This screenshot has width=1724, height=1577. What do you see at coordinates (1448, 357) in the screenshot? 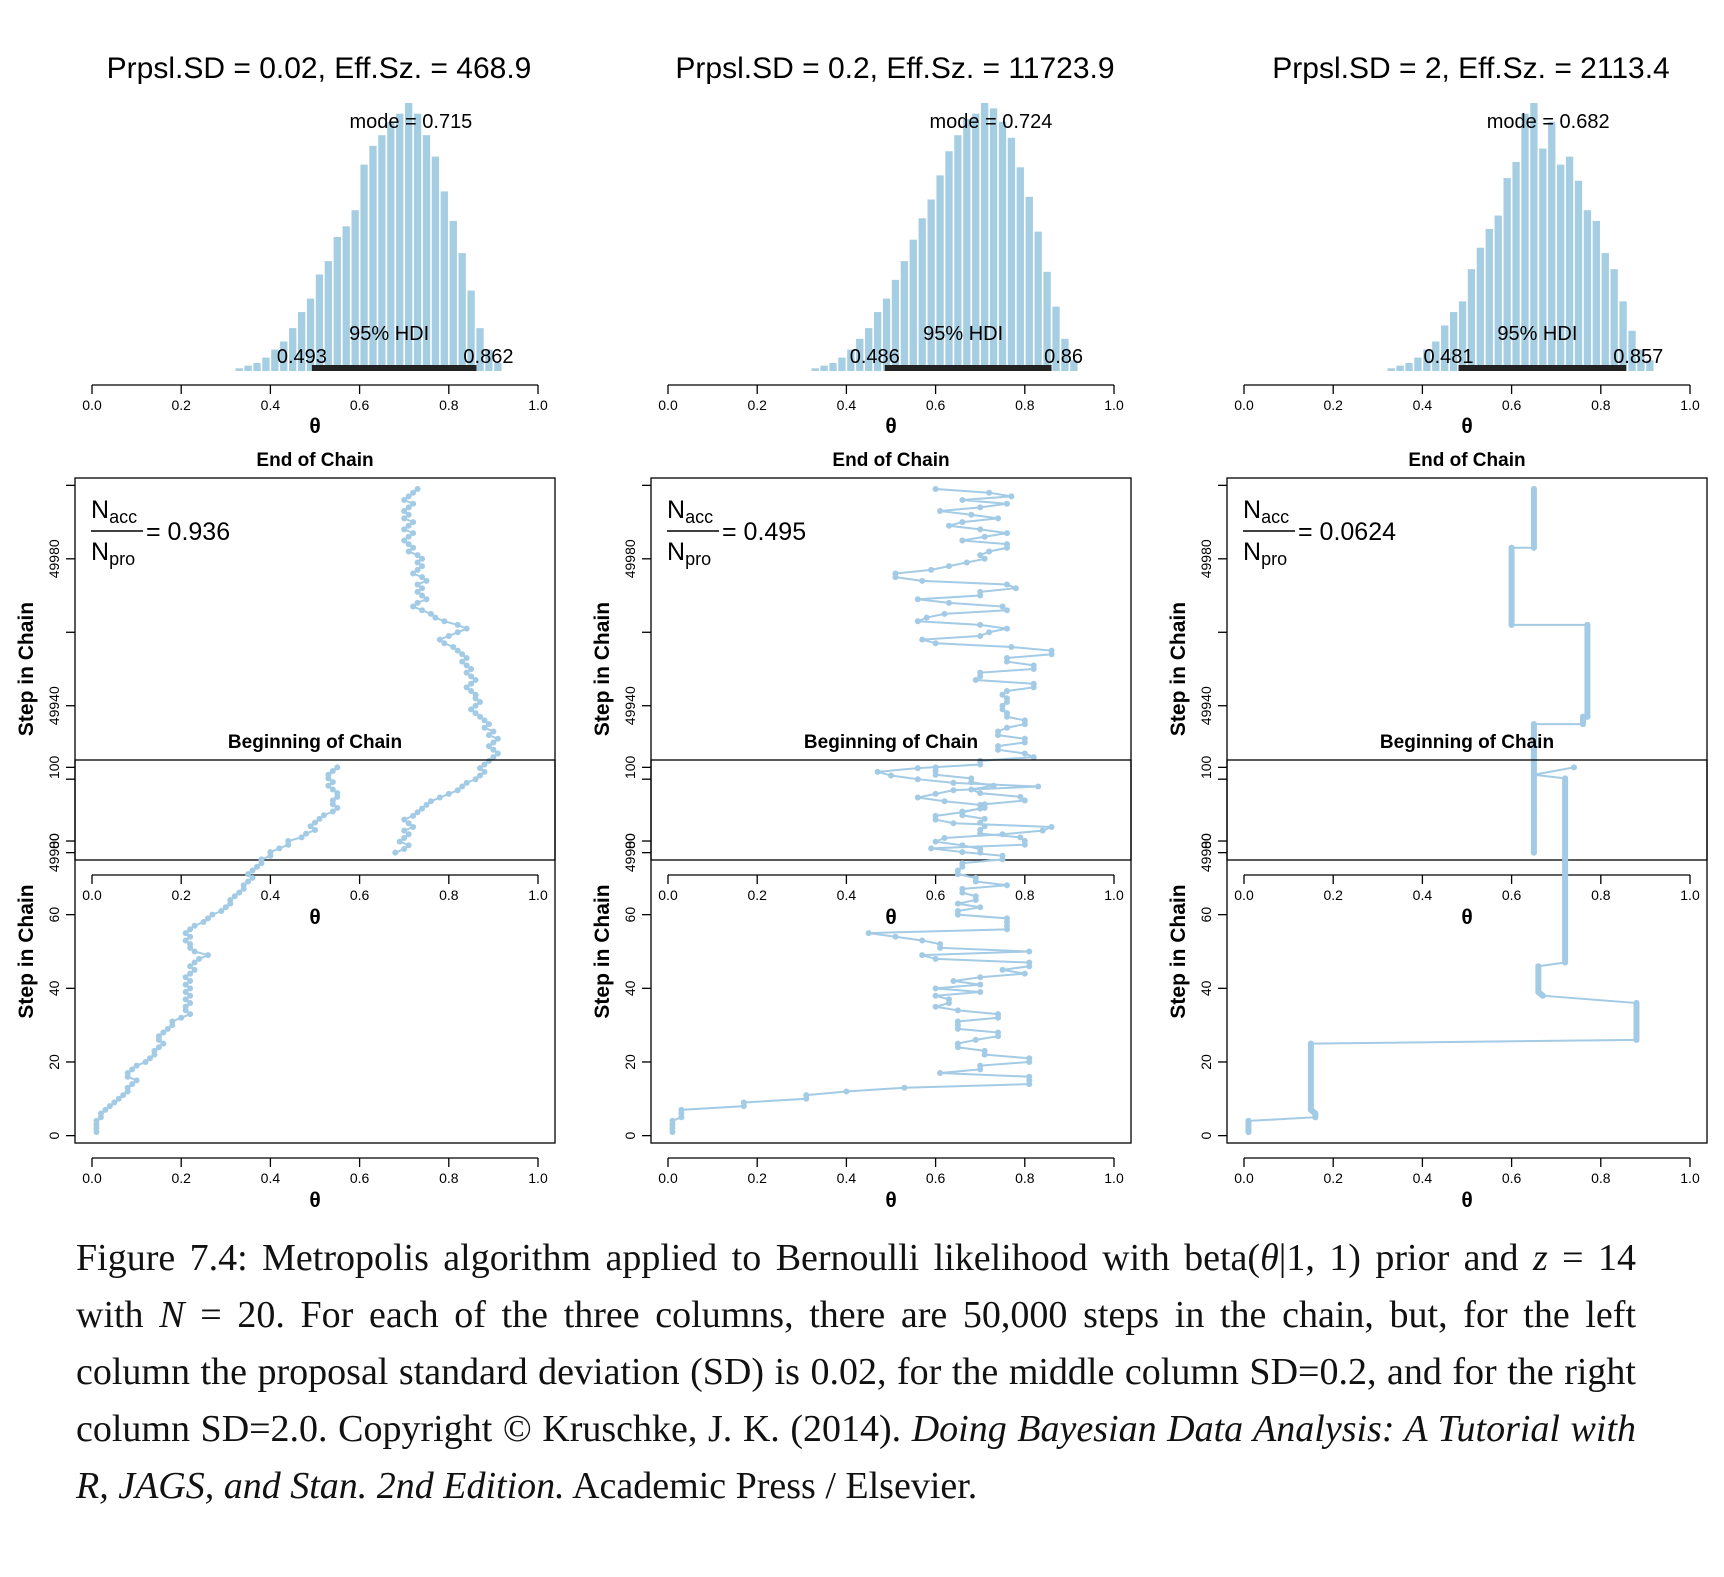
I see `hdi-low-label: 0.481` at bounding box center [1448, 357].